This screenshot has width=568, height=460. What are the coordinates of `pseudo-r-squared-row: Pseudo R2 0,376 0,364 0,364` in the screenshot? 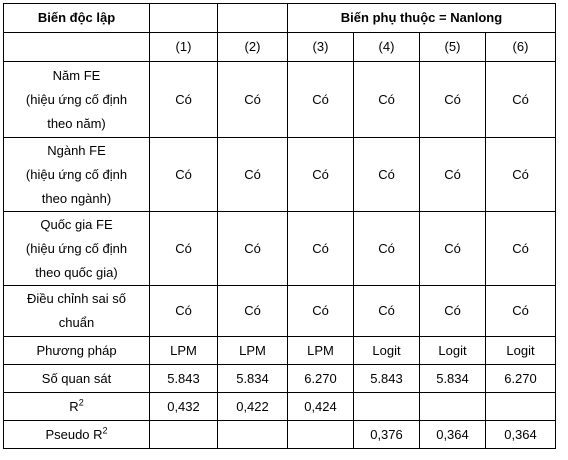 It's located at (279, 434).